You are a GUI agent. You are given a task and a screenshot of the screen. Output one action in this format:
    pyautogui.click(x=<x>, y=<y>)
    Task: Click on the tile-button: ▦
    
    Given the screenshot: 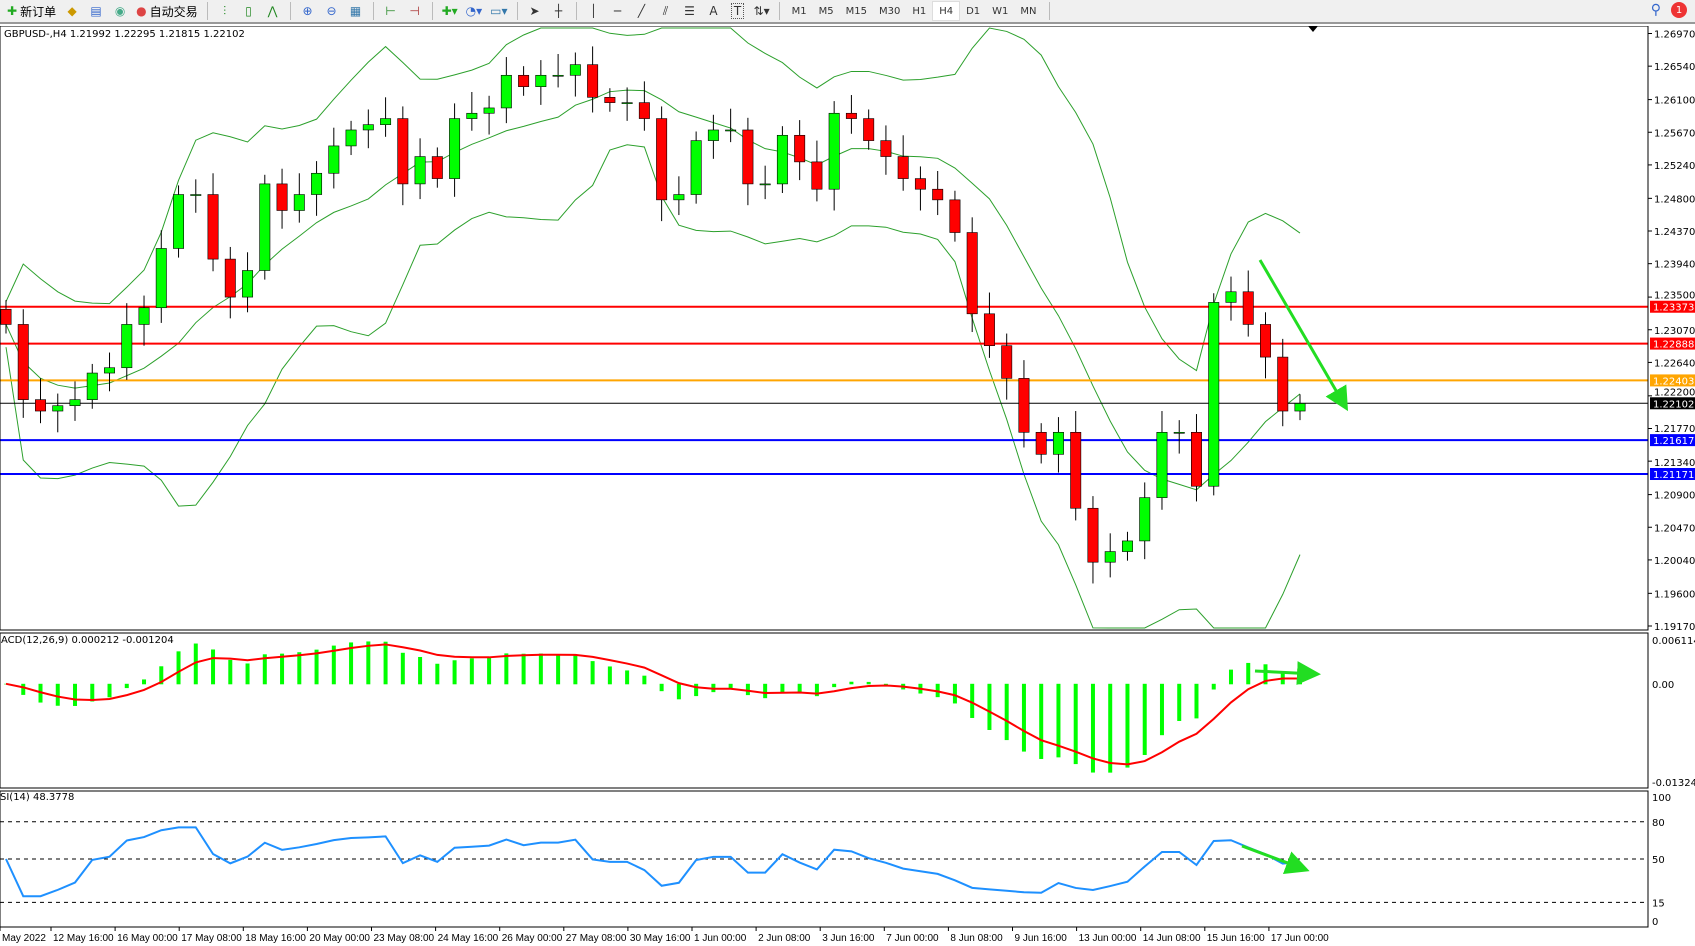 What is the action you would take?
    pyautogui.click(x=356, y=11)
    